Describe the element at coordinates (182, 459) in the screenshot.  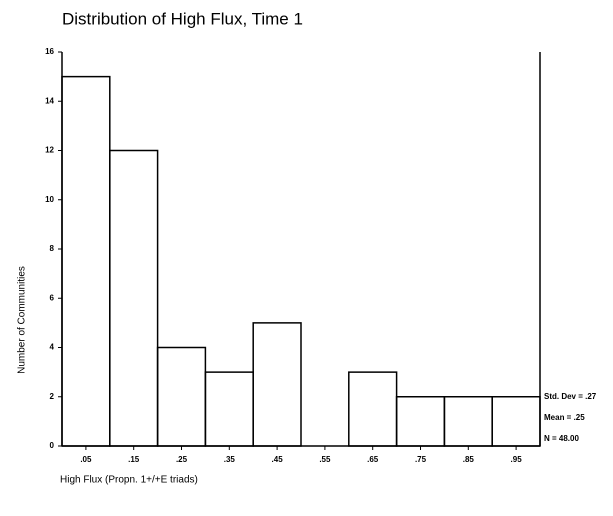
I see `x-tick-label: .25` at that location.